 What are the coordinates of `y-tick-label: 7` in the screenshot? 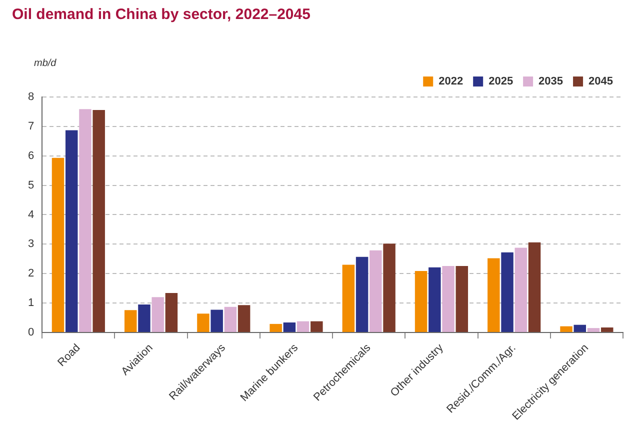 It's located at (31, 126).